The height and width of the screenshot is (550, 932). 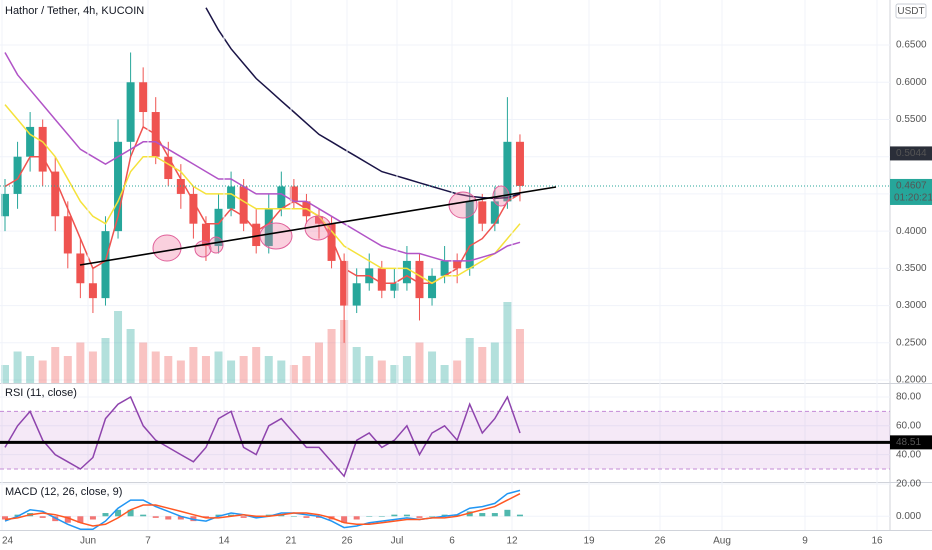 I want to click on x-tick-label: 21, so click(x=291, y=541).